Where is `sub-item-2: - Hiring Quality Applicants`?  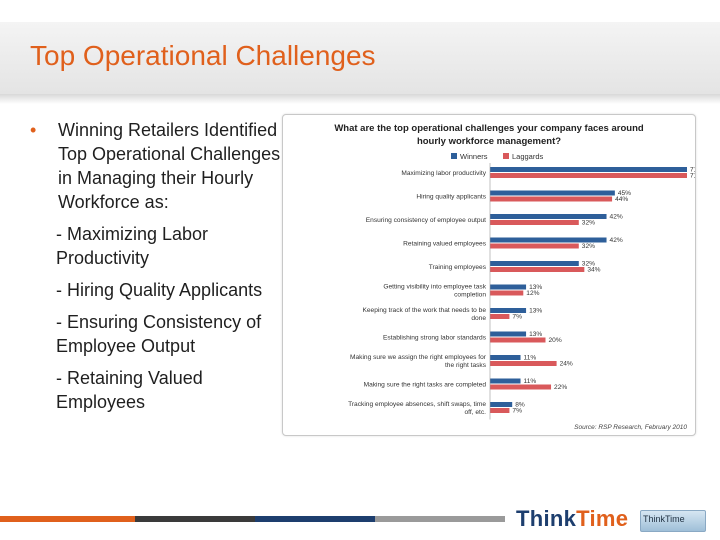
sub-item-2: - Hiring Quality Applicants is located at coordinates (159, 290).